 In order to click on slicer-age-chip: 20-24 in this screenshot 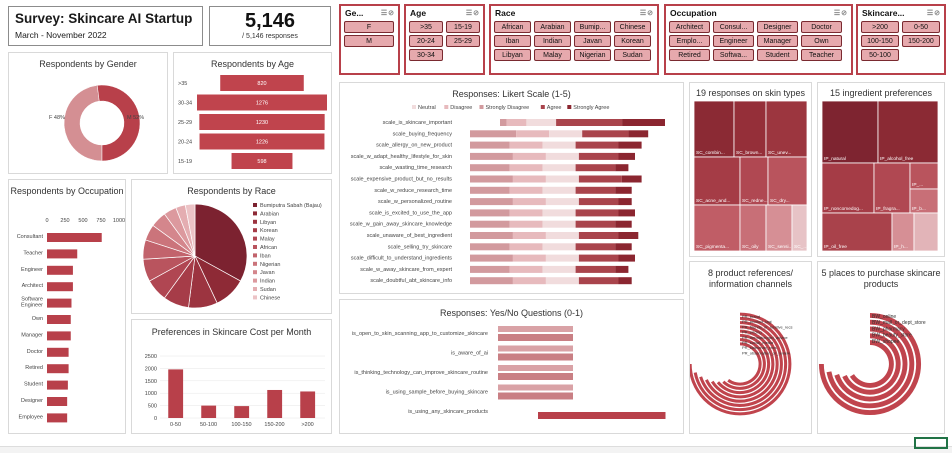, I will do `click(426, 41)`.